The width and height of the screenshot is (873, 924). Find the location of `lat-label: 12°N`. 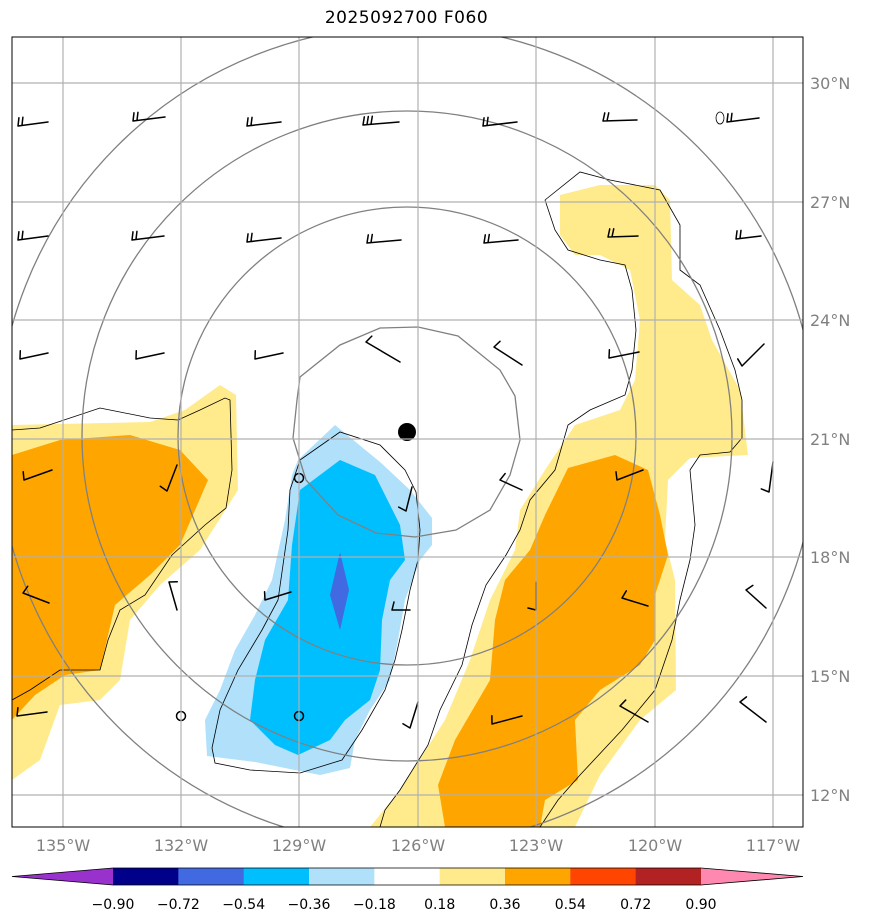

lat-label: 12°N is located at coordinates (830, 795).